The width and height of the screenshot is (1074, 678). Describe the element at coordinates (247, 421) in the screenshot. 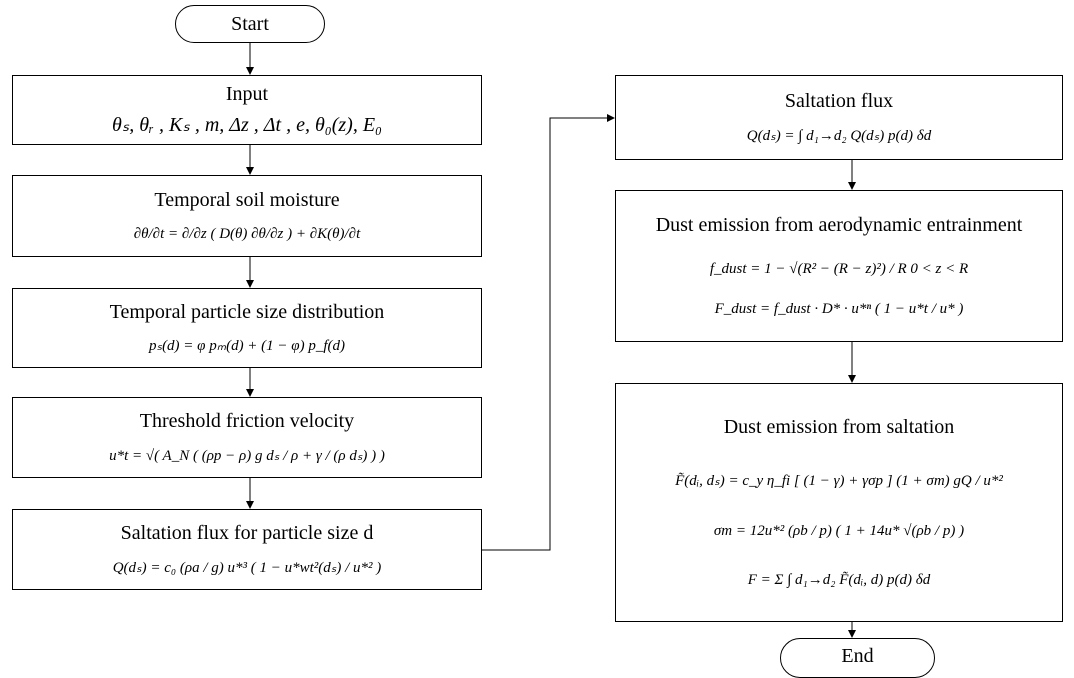

I see `box-title: Threshold friction velocity` at that location.